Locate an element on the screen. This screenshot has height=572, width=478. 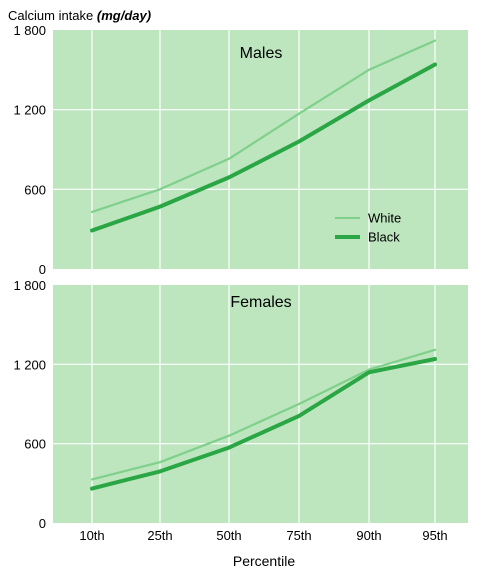
legend-label-black: Black is located at coordinates (384, 237).